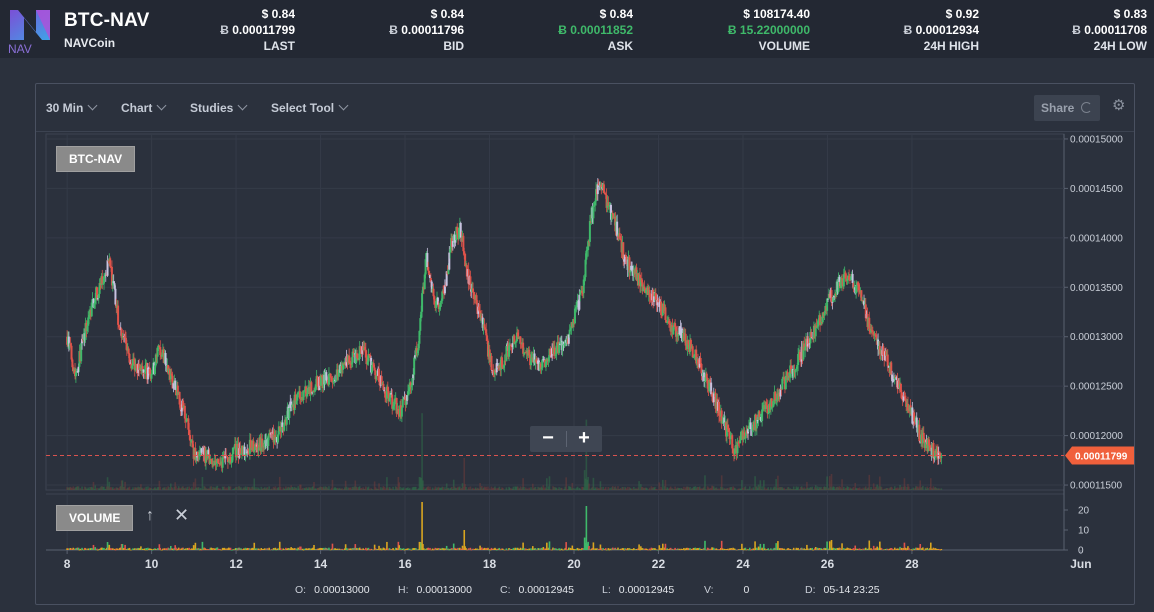 This screenshot has height=612, width=1154. What do you see at coordinates (548, 438) in the screenshot?
I see `zoom-out-button: −` at bounding box center [548, 438].